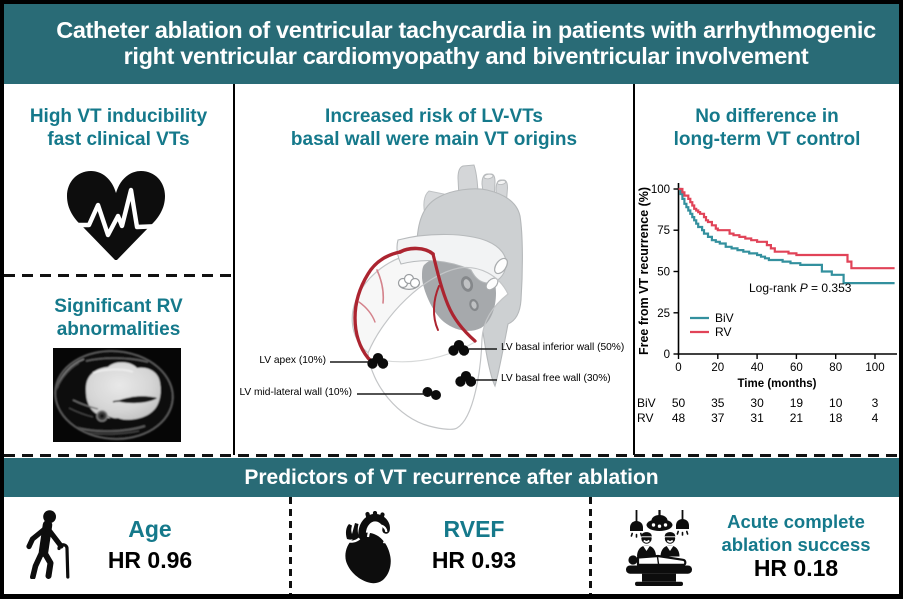 The height and width of the screenshot is (599, 903). Describe the element at coordinates (836, 418) in the screenshot. I see `svg-text: 18` at that location.